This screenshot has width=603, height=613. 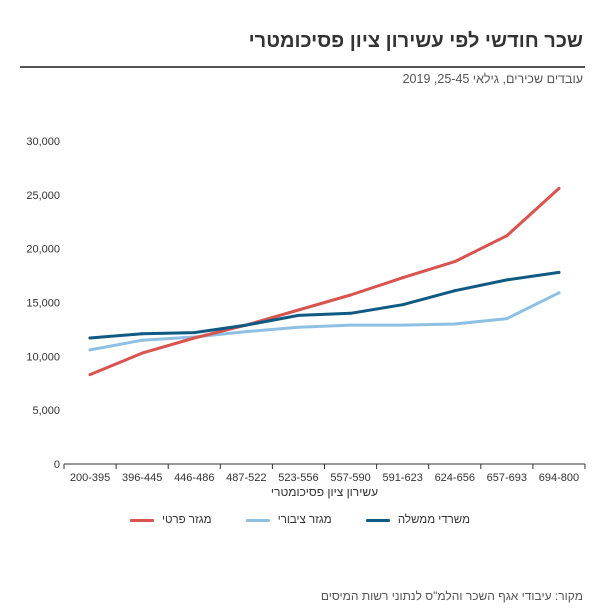 What do you see at coordinates (377, 520) in the screenshot?
I see `legend-swatch-government` at bounding box center [377, 520].